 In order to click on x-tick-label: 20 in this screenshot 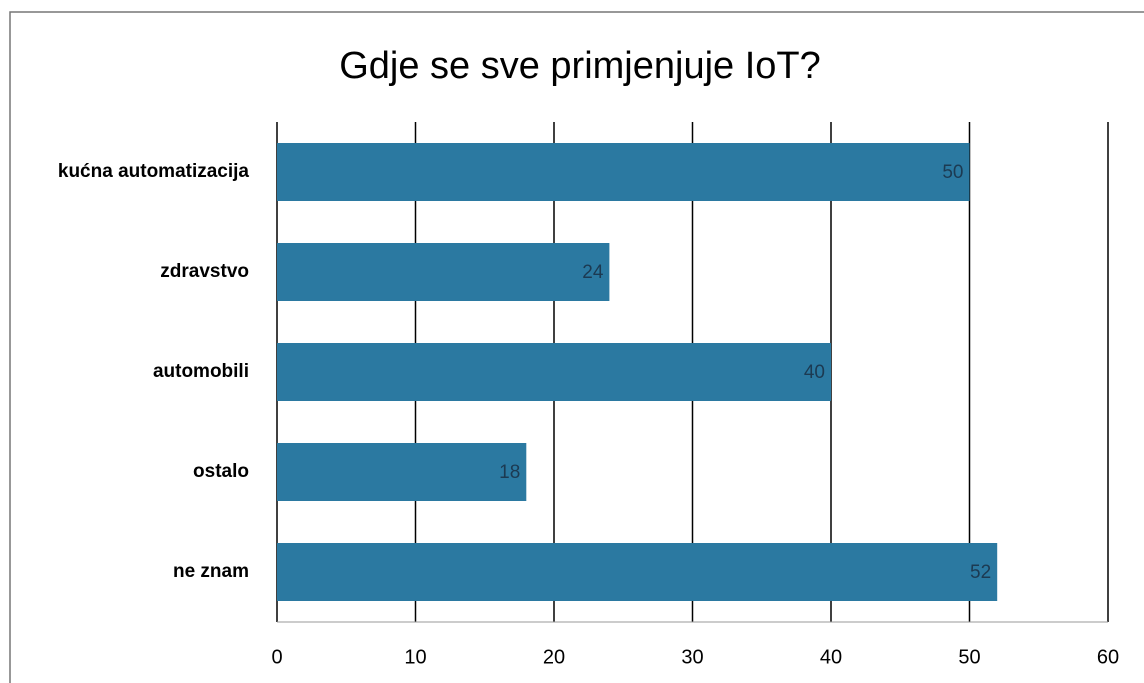, I will do `click(554, 657)`.